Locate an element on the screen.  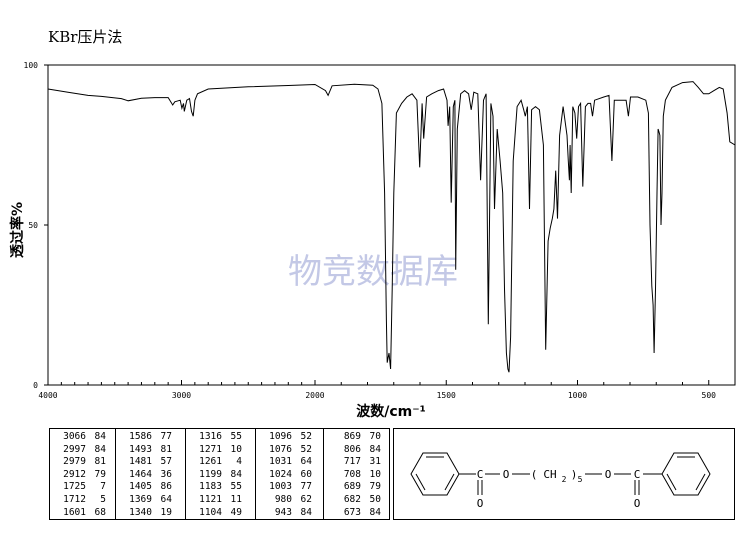
peak-table-row: 1405 86 is located at coordinates (146, 487).